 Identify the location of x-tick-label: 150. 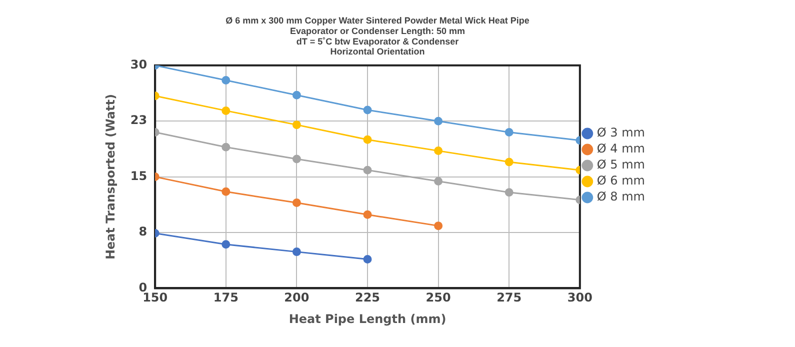
(155, 297).